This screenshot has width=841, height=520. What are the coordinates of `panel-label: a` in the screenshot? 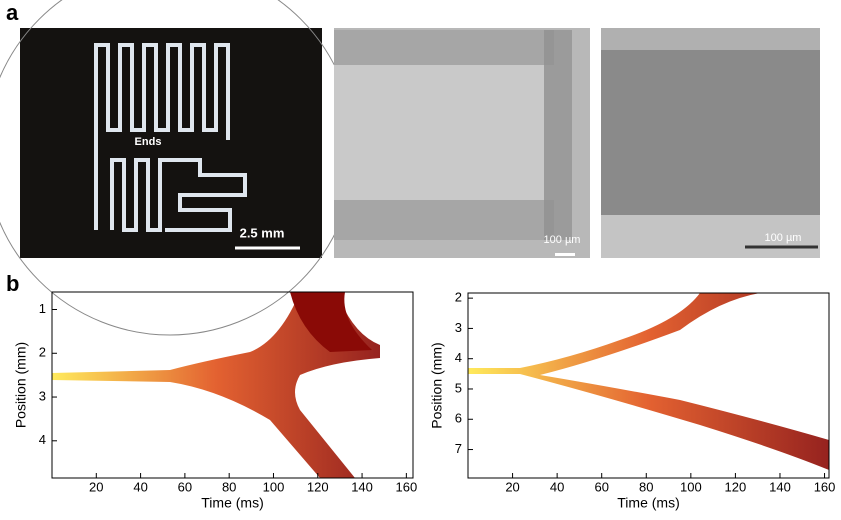 It's located at (12, 12).